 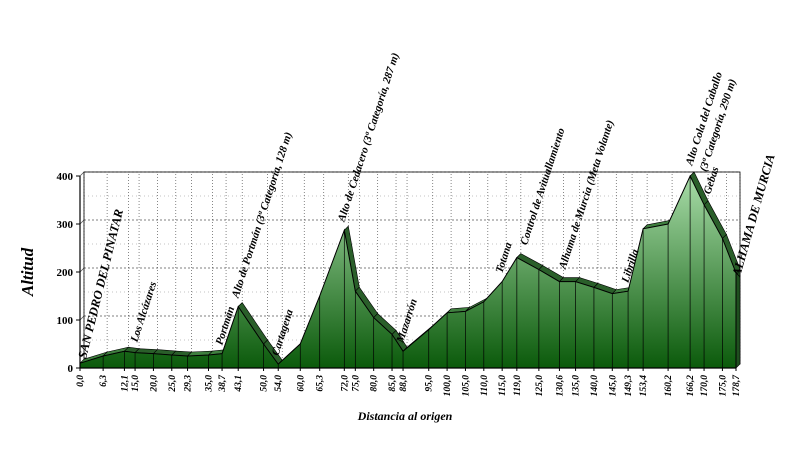 What do you see at coordinates (430, 383) in the screenshot?
I see `x-tick-label: 95,0` at bounding box center [430, 383].